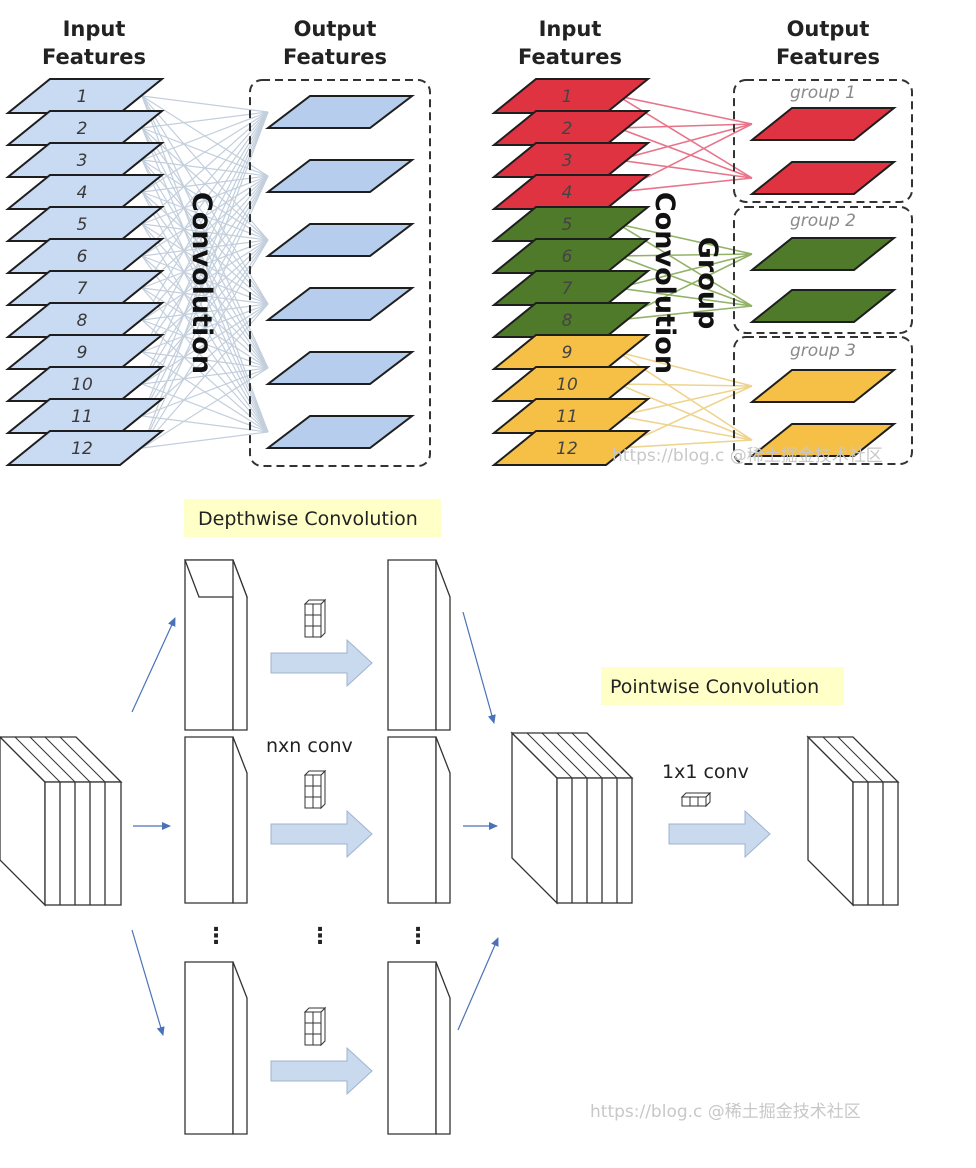 The image size is (976, 1168). Describe the element at coordinates (309, 746) in the screenshot. I see `nxn-conv-label: nxn conv` at that location.